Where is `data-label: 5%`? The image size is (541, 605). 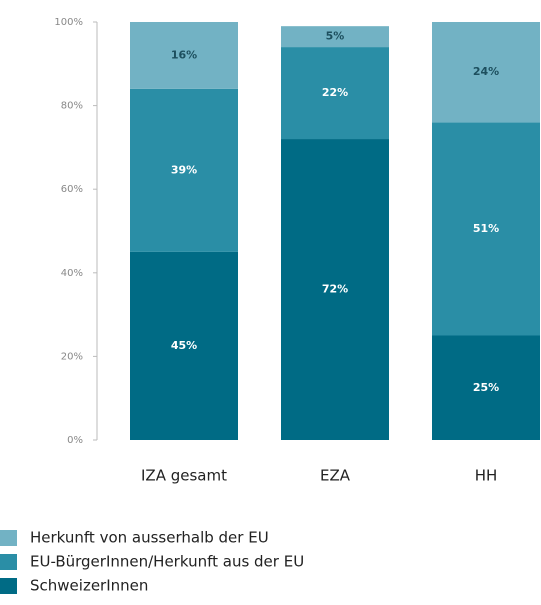 data-label: 5% is located at coordinates (335, 36).